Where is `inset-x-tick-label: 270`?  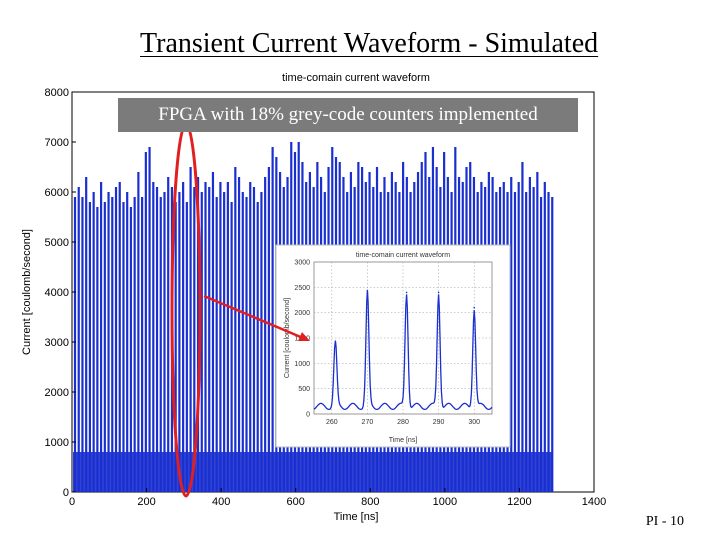 inset-x-tick-label: 270 is located at coordinates (368, 422).